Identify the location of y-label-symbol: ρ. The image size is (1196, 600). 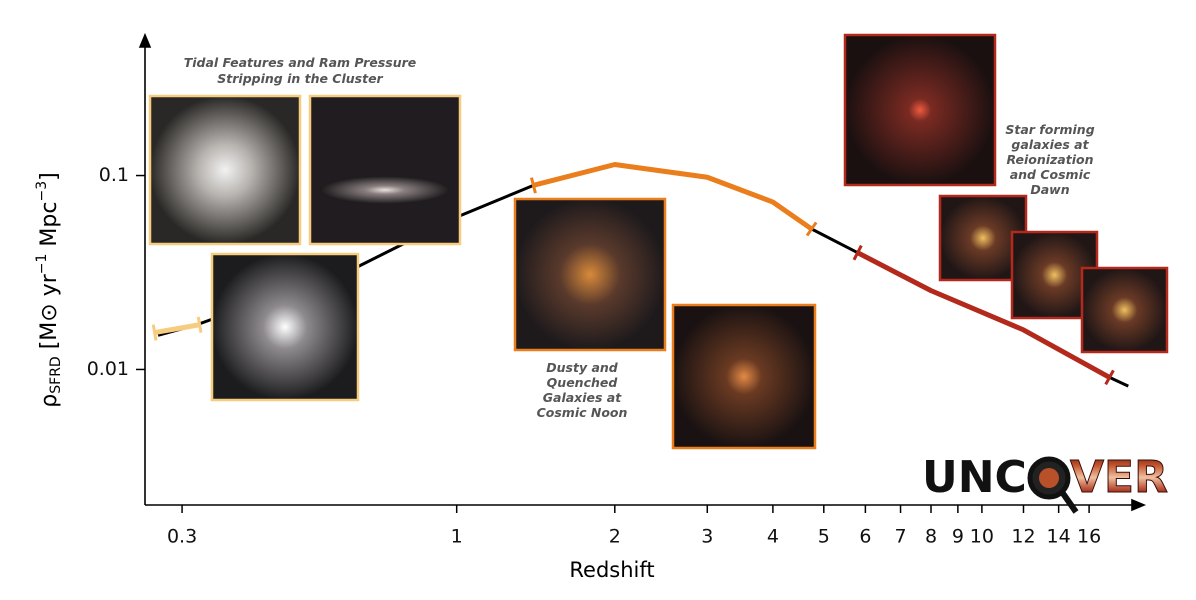
(49, 401).